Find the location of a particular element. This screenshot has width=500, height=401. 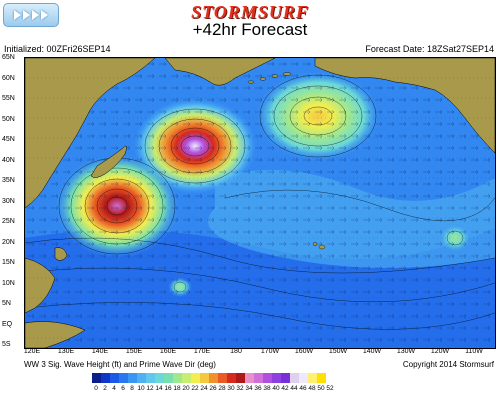

scale-tick-label: 6 is located at coordinates (123, 388).